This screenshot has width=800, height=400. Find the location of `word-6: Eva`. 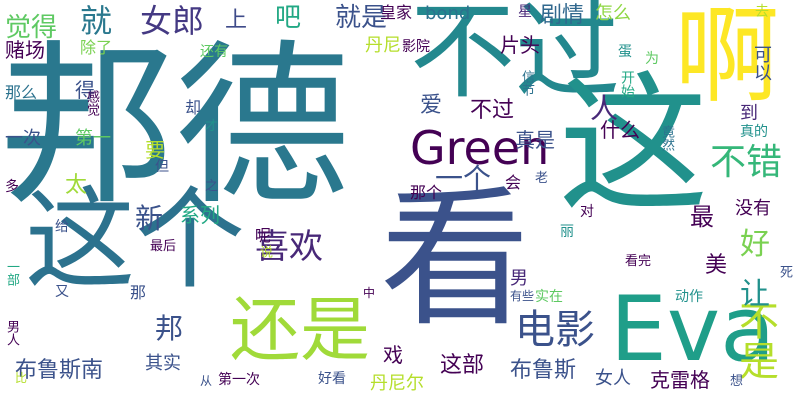

word-6: Eva is located at coordinates (693, 329).